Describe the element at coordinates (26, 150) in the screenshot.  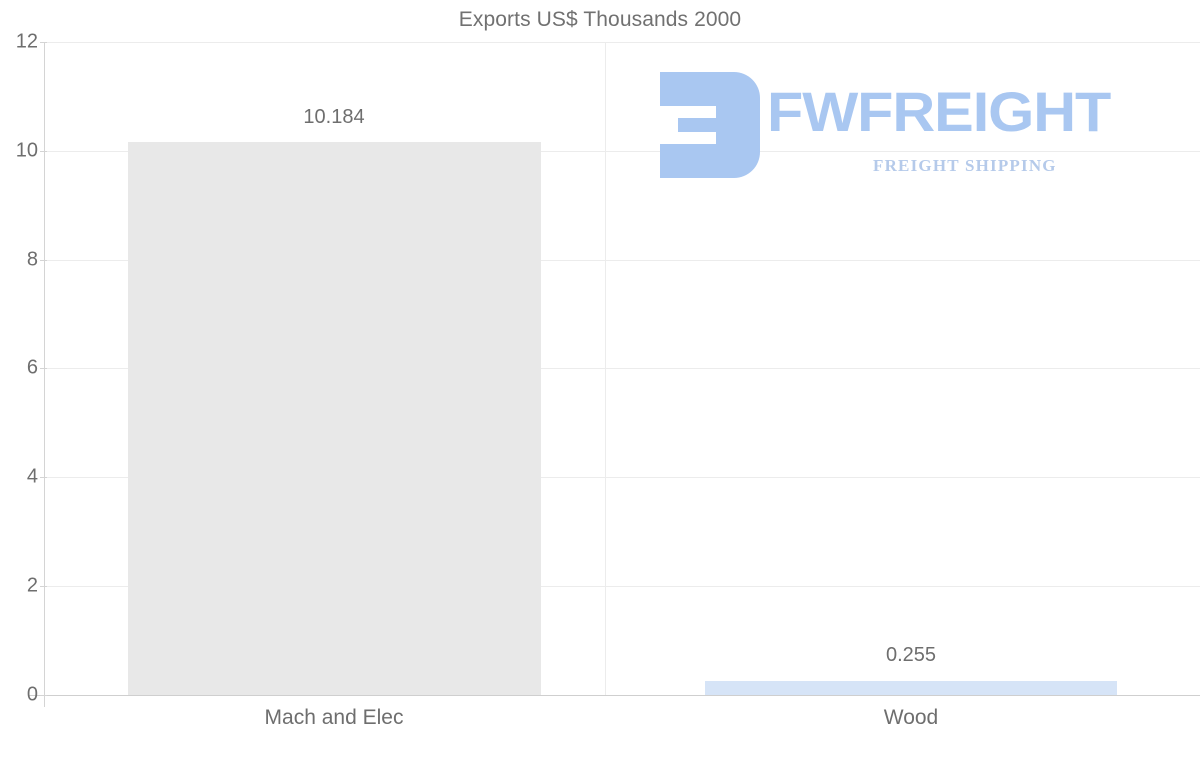
I see `y-tick-label-10: 10` at that location.